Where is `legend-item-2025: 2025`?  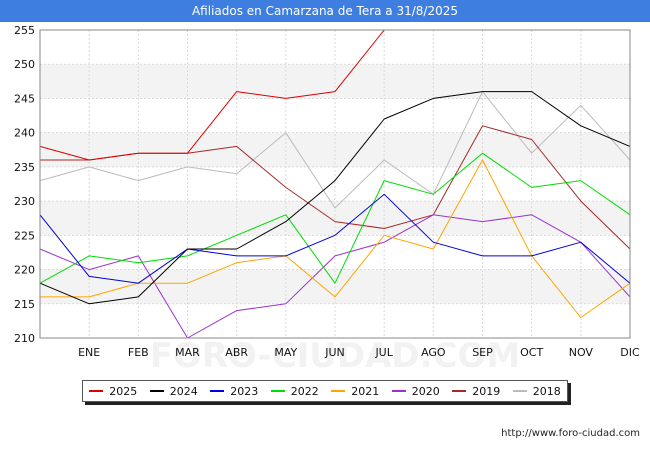
legend-item-2025: 2025 is located at coordinates (113, 391).